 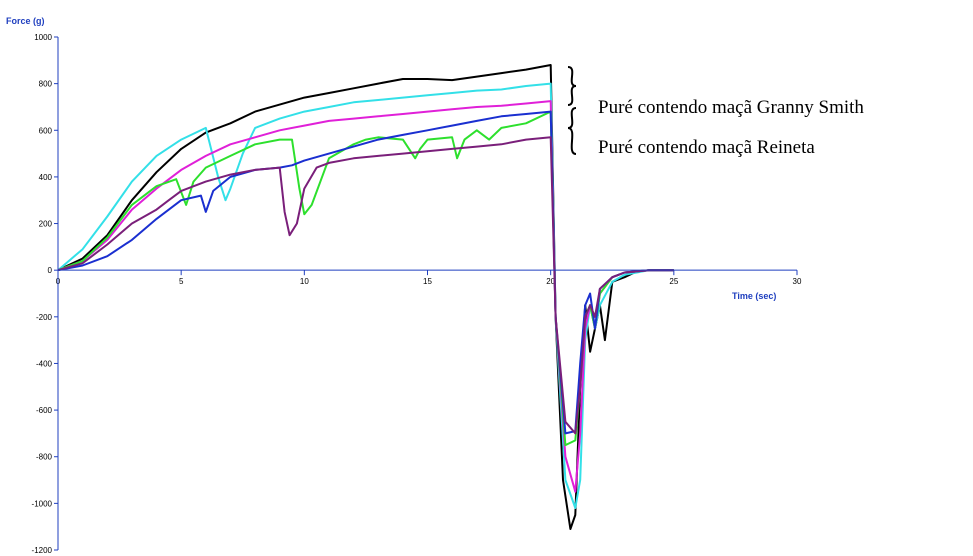 What do you see at coordinates (46, 177) in the screenshot?
I see `y-tick-label: 400` at bounding box center [46, 177].